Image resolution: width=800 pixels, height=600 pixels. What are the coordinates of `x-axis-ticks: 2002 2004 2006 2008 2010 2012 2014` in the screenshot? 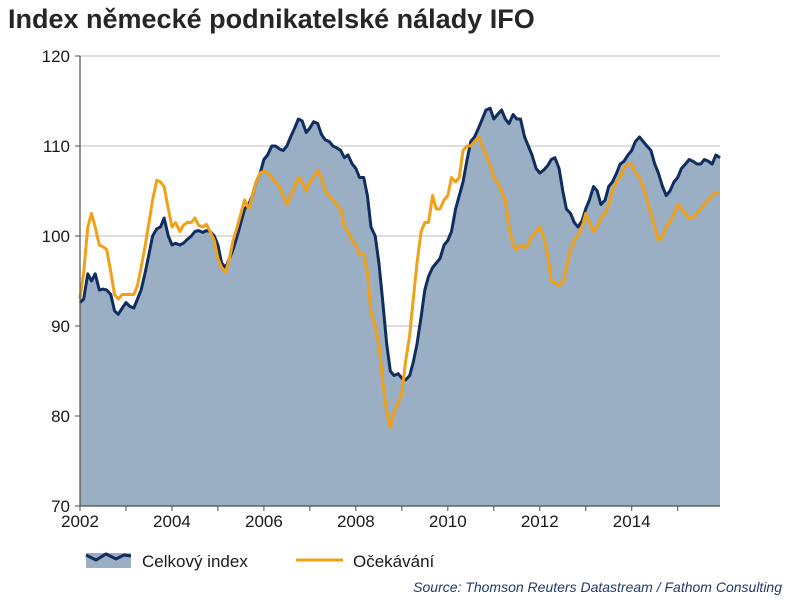 It's located at (370, 518).